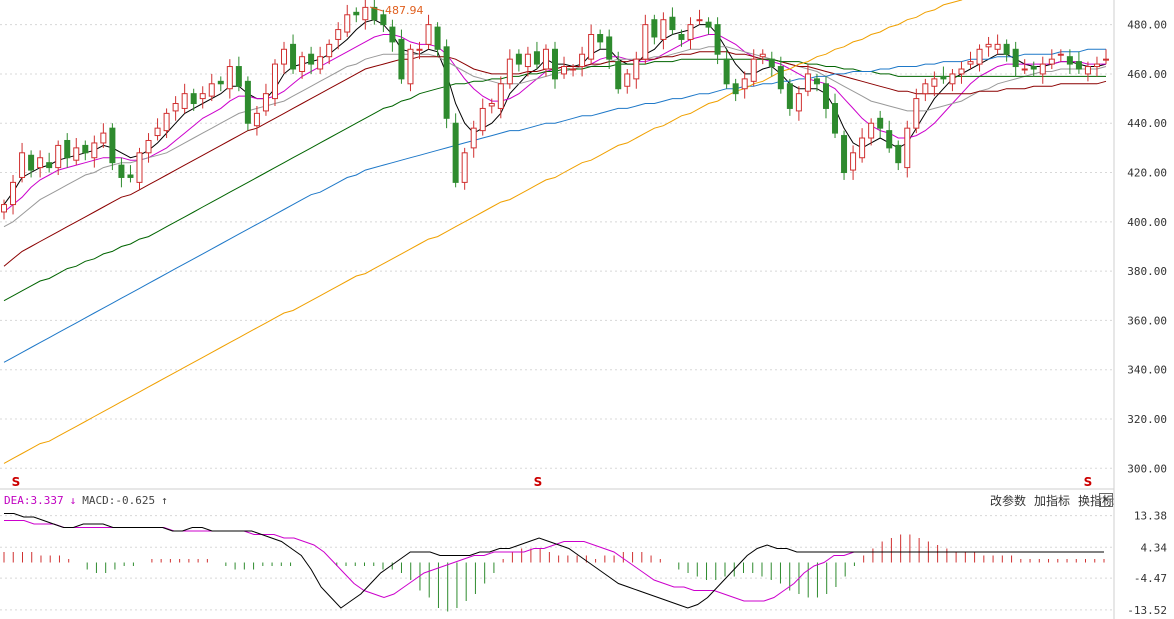 The image size is (1174, 619). What do you see at coordinates (16, 482) in the screenshot?
I see `event-marker: S` at bounding box center [16, 482].